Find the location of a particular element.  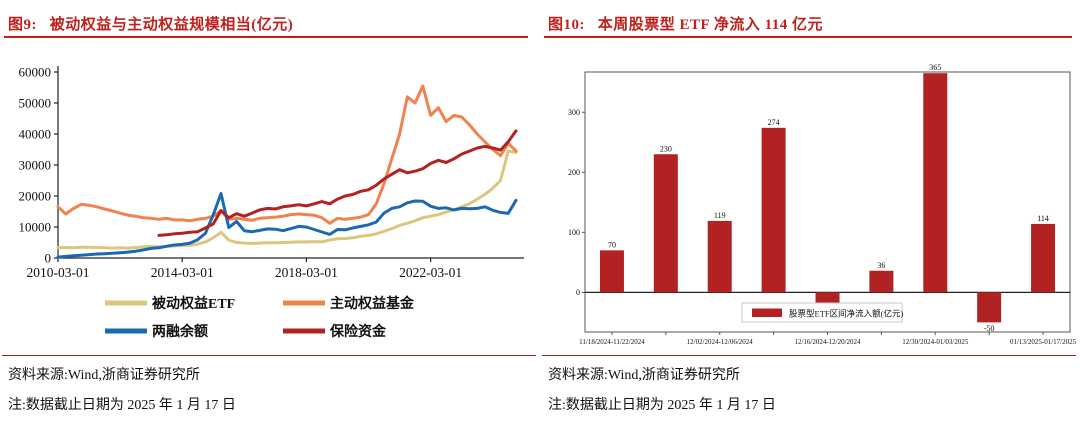

y-tick-label: 200 is located at coordinates (574, 172).